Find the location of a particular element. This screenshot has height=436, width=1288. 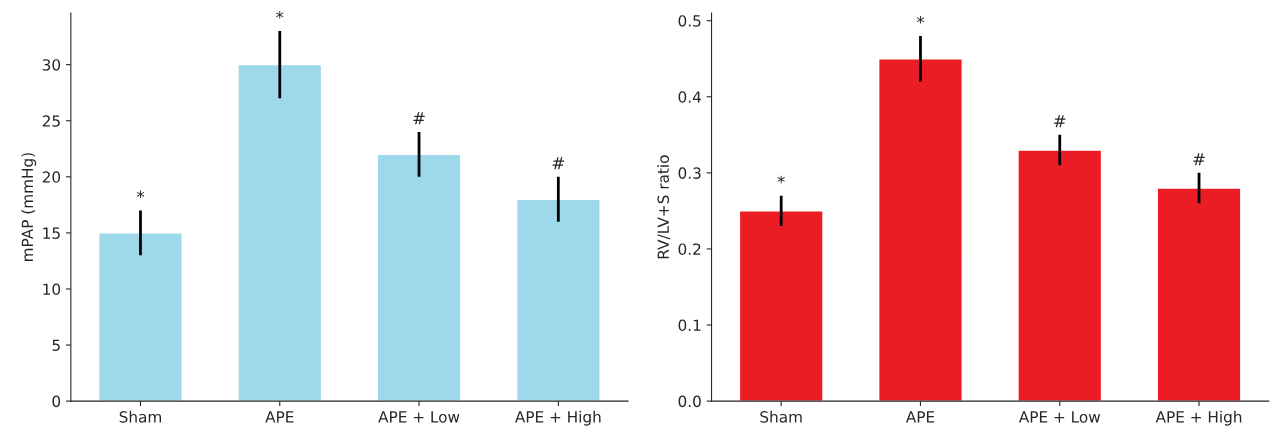

y-tick-label: 0 is located at coordinates (56, 401).